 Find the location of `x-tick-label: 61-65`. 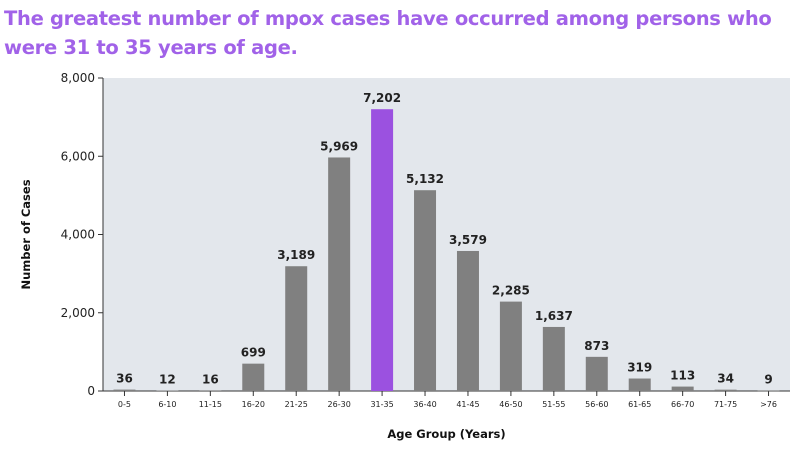

x-tick-label: 61-65 is located at coordinates (639, 404).